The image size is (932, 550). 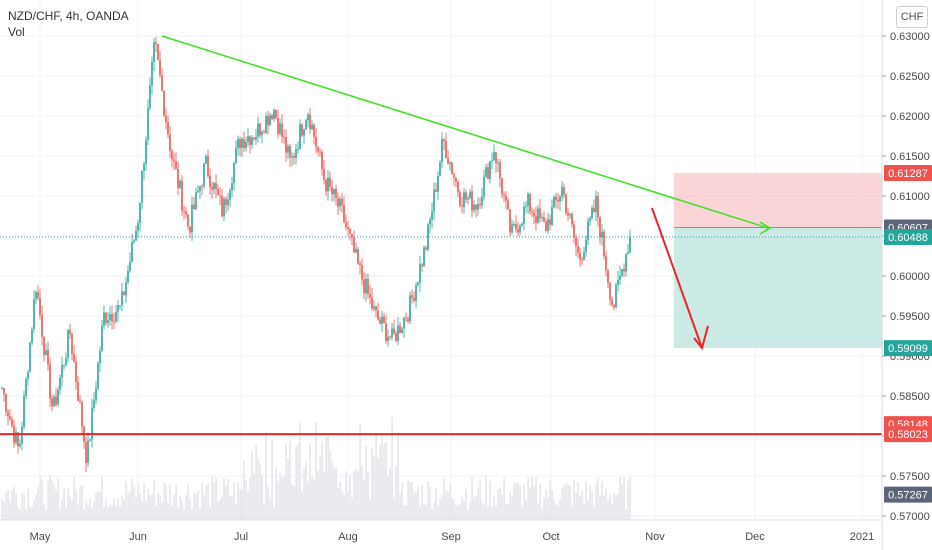 What do you see at coordinates (908, 435) in the screenshot?
I see `price-badge-label: 0.58023` at bounding box center [908, 435].